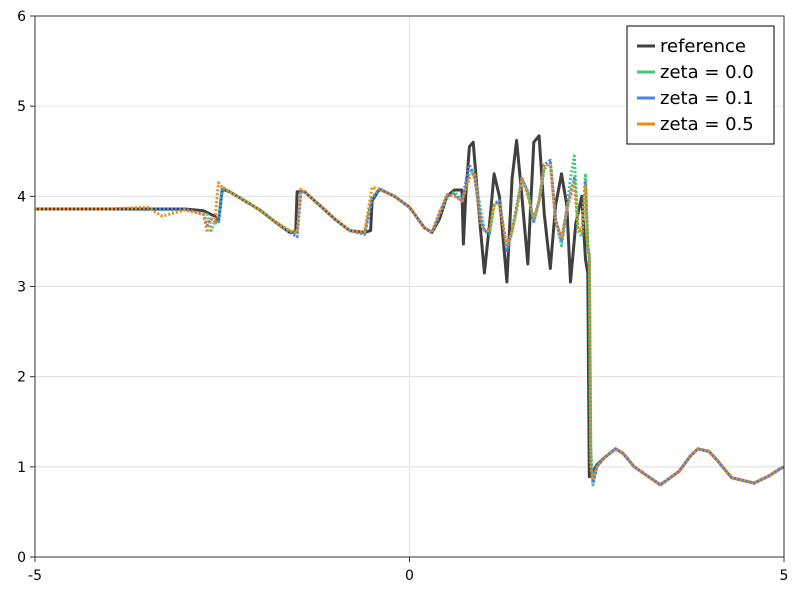 The height and width of the screenshot is (600, 800). Describe the element at coordinates (707, 98) in the screenshot. I see `legend-label: zeta = 0.1` at that location.